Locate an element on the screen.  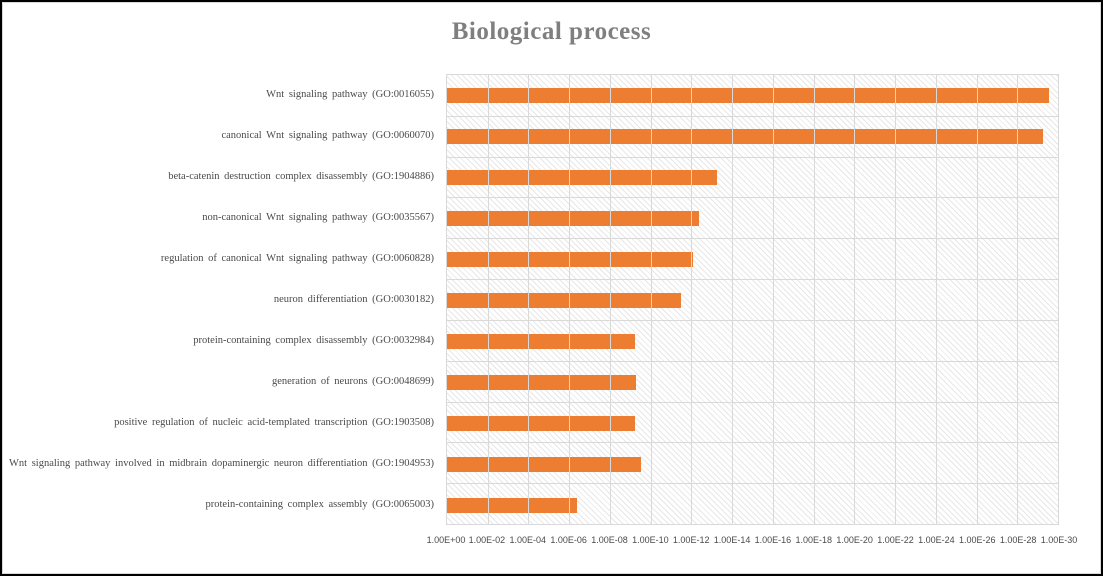
x-tick-label: 1.00E-10 is located at coordinates (650, 540).